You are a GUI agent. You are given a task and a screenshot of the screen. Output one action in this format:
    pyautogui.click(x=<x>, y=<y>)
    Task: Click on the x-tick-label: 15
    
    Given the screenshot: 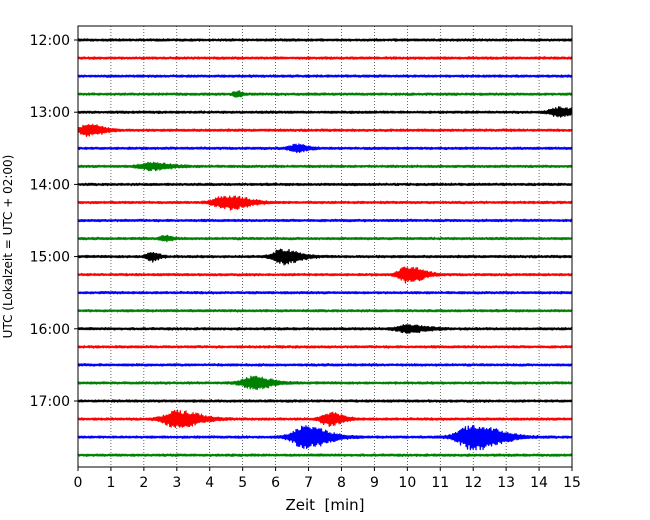 What is the action you would take?
    pyautogui.click(x=572, y=483)
    